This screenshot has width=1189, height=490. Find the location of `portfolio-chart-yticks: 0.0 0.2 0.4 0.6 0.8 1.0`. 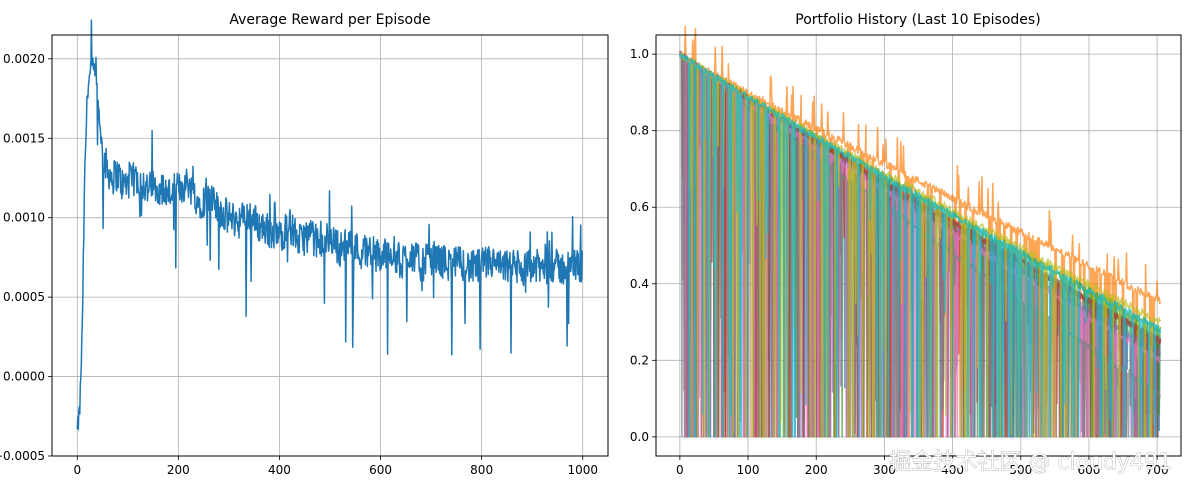

portfolio-chart-yticks: 0.0 0.2 0.4 0.6 0.8 1.0 is located at coordinates (643, 245).